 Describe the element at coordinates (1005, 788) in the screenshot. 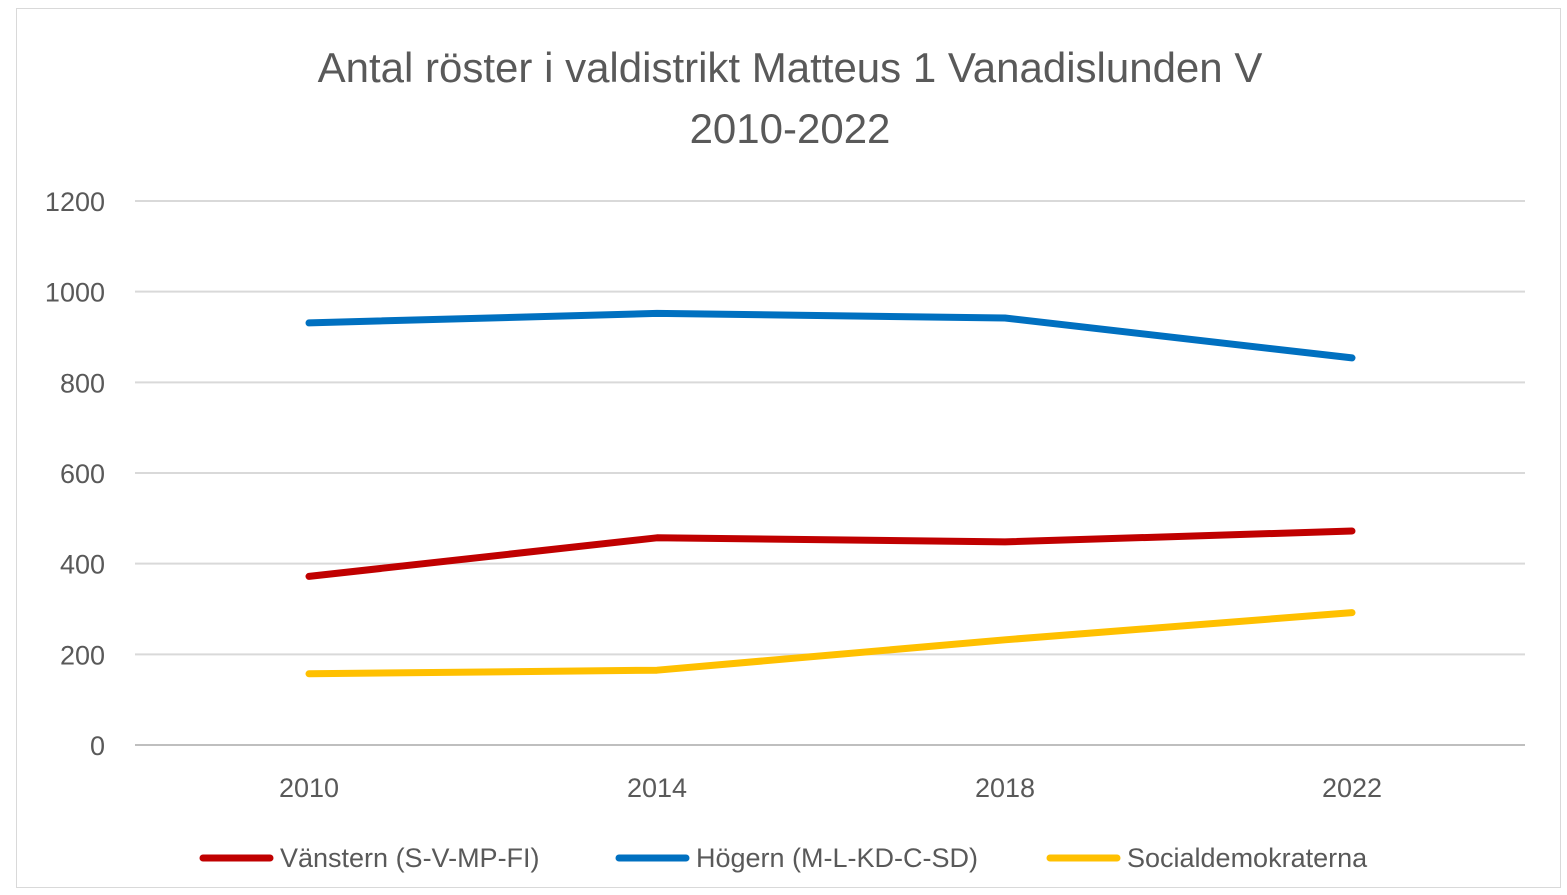

I see `x-tick-label: 2018` at that location.